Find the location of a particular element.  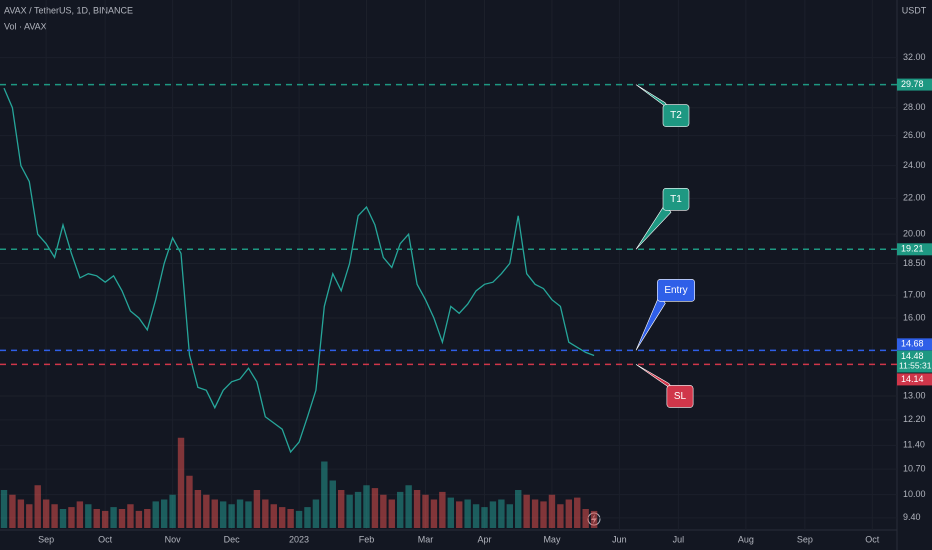

x-tick-label: May is located at coordinates (552, 539).